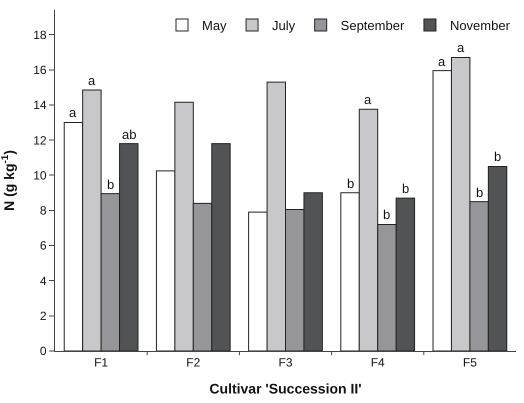 The height and width of the screenshot is (403, 524). Describe the element at coordinates (129, 134) in the screenshot. I see `annotation: ab` at that location.